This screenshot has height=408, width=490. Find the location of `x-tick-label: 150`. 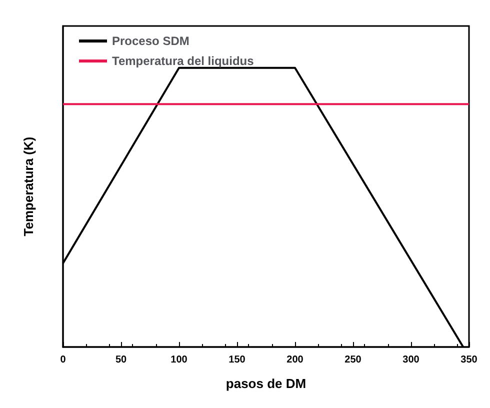

x-tick-label: 150 is located at coordinates (237, 360).